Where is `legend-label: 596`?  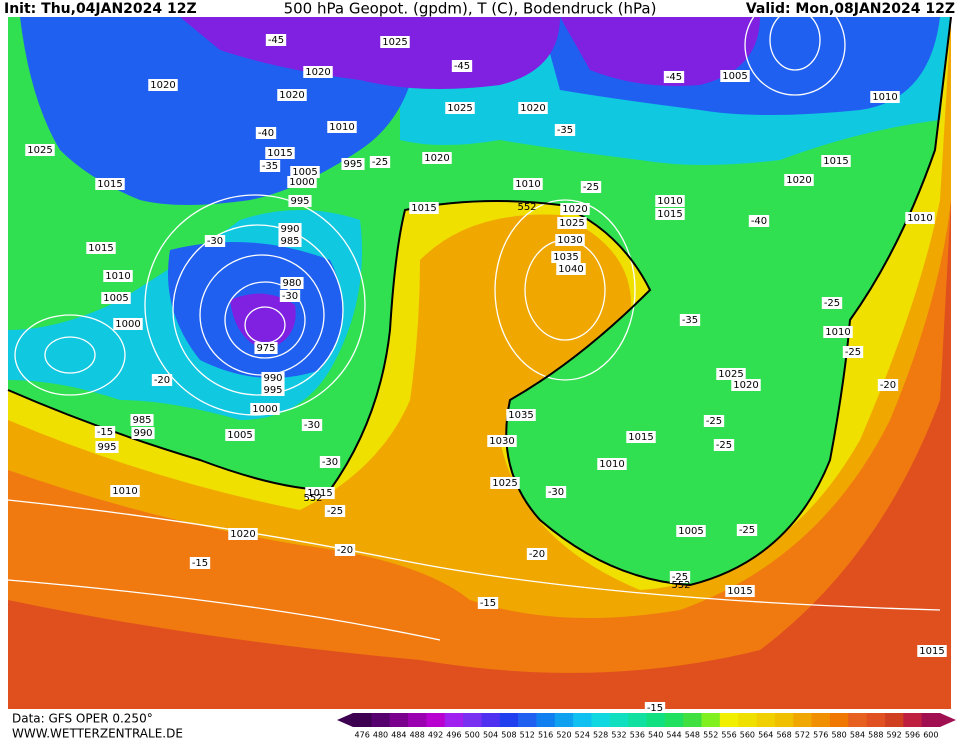 legend-label: 596 is located at coordinates (912, 735).